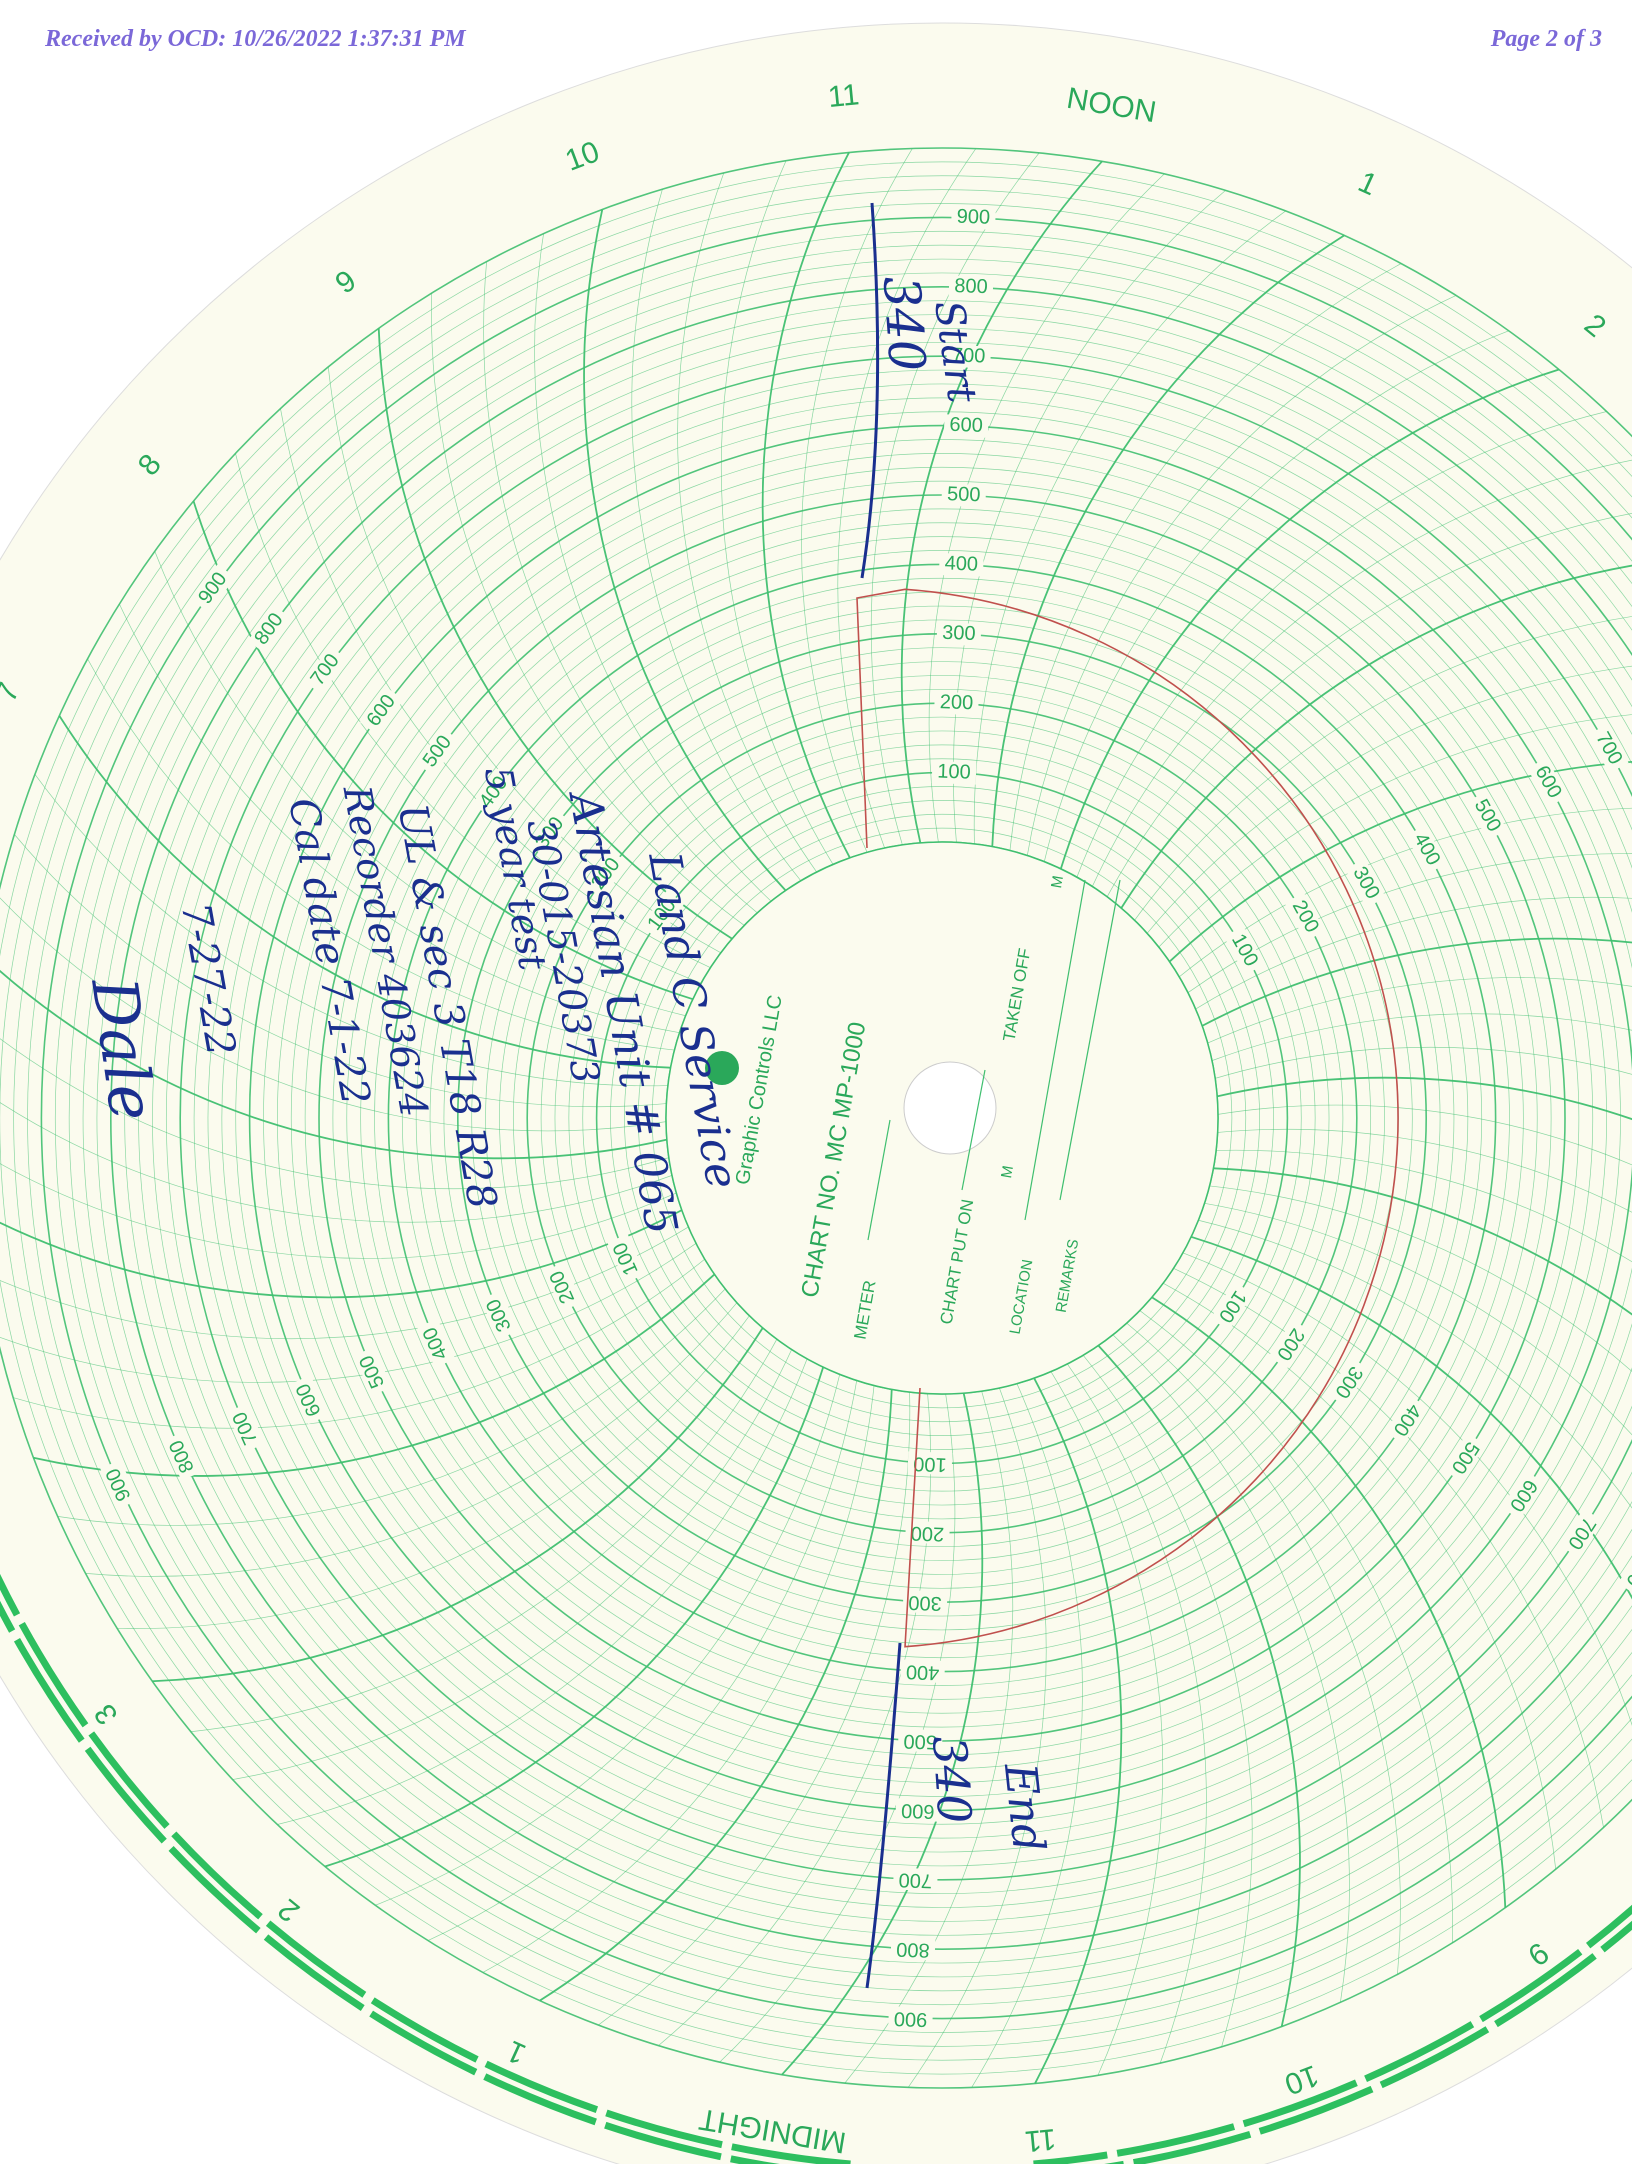 The width and height of the screenshot is (1632, 2164). Describe the element at coordinates (425, 1868) in the screenshot. I see `outer-band` at that location.